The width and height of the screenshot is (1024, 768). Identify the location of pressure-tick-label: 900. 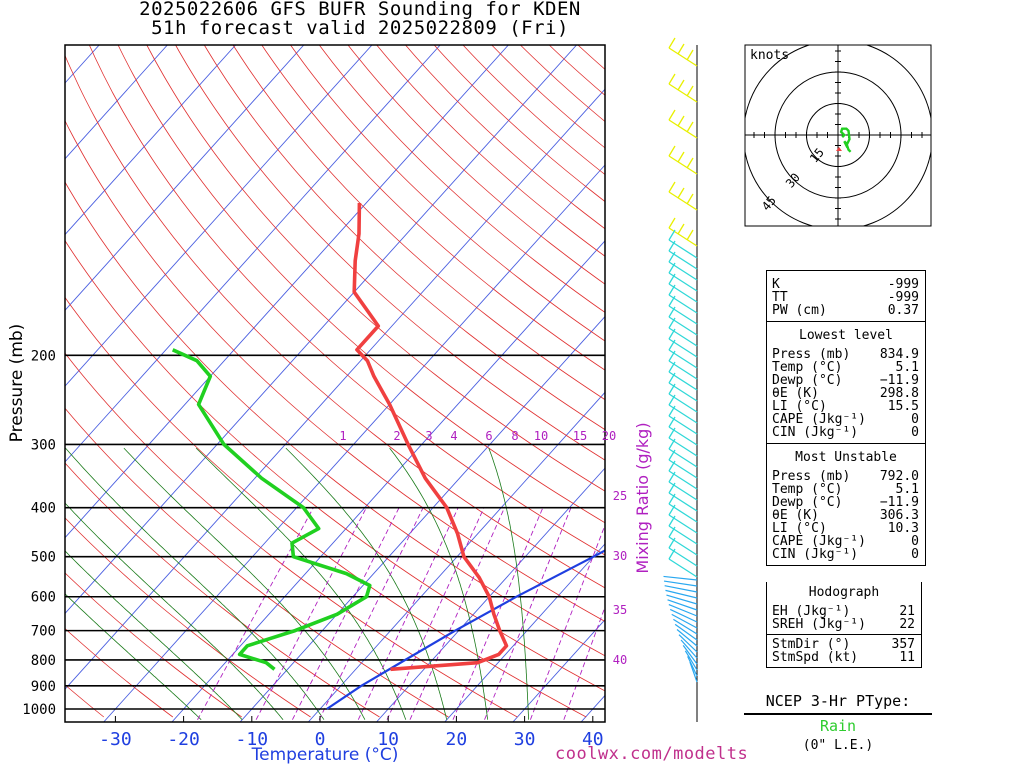
(43, 687).